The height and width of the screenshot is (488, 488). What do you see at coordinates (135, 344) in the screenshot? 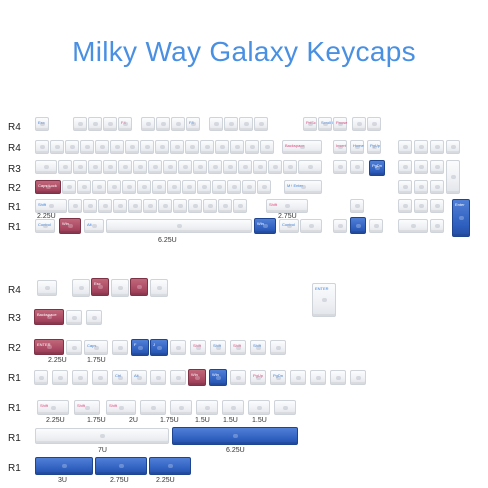
I see `keycap-legend: F` at bounding box center [135, 344].